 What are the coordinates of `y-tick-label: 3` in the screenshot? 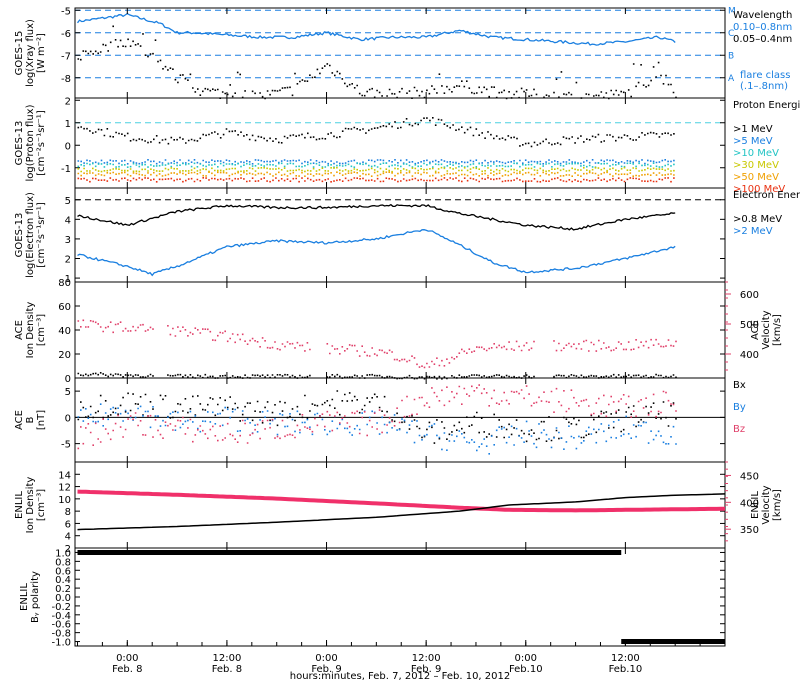 It's located at (68, 240).